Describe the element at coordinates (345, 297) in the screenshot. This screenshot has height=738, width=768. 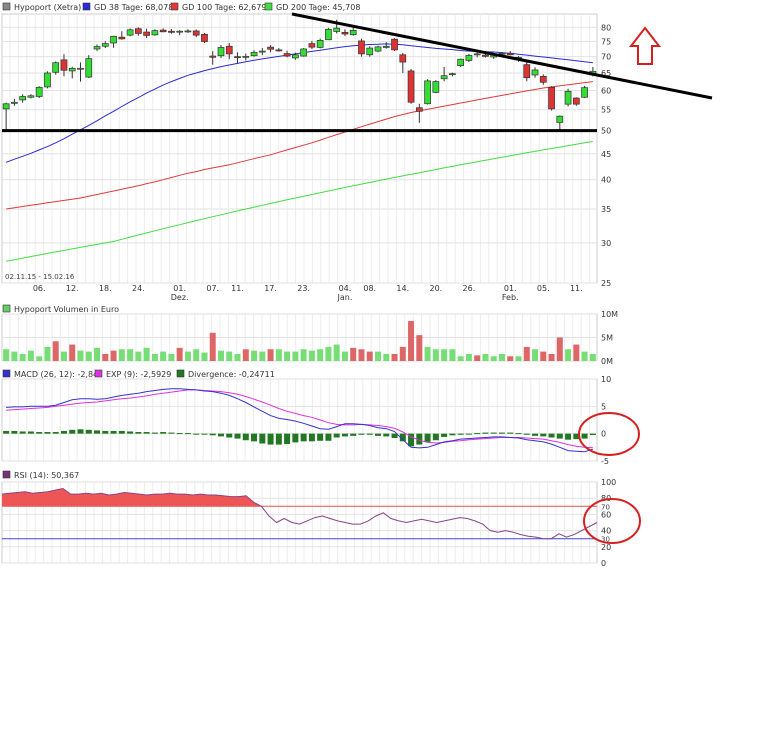
I see `x-tick-sublabel: Jan.` at that location.